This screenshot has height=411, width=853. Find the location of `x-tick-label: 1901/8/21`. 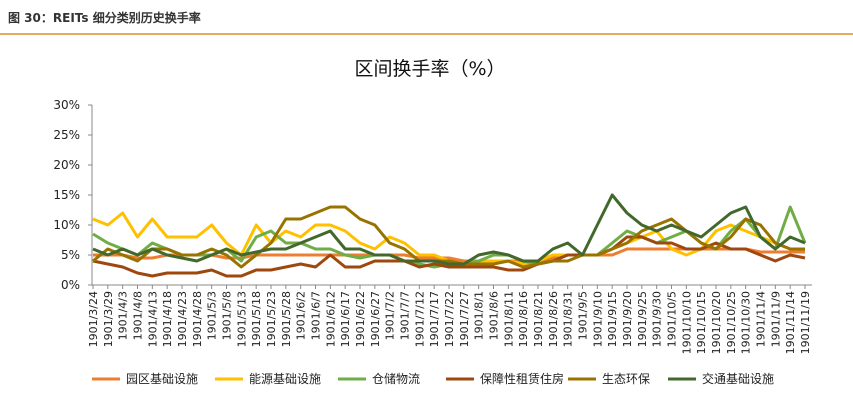

x-tick-label: 1901/8/21 is located at coordinates (538, 319).